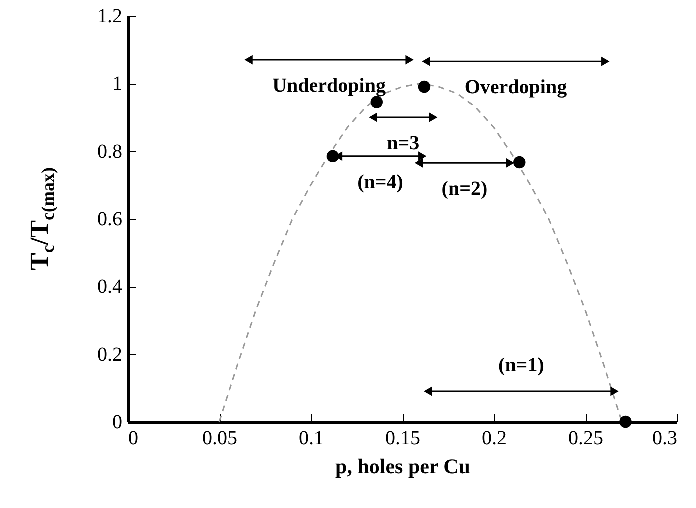 Image resolution: width=696 pixels, height=508 pixels. Describe the element at coordinates (117, 84) in the screenshot. I see `y-tick-label: 1` at that location.